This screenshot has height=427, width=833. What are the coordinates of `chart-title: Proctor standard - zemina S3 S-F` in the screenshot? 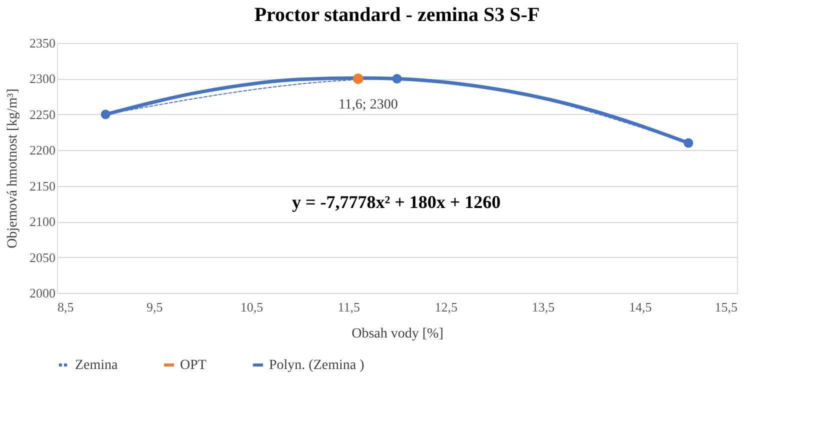 It's located at (397, 15).